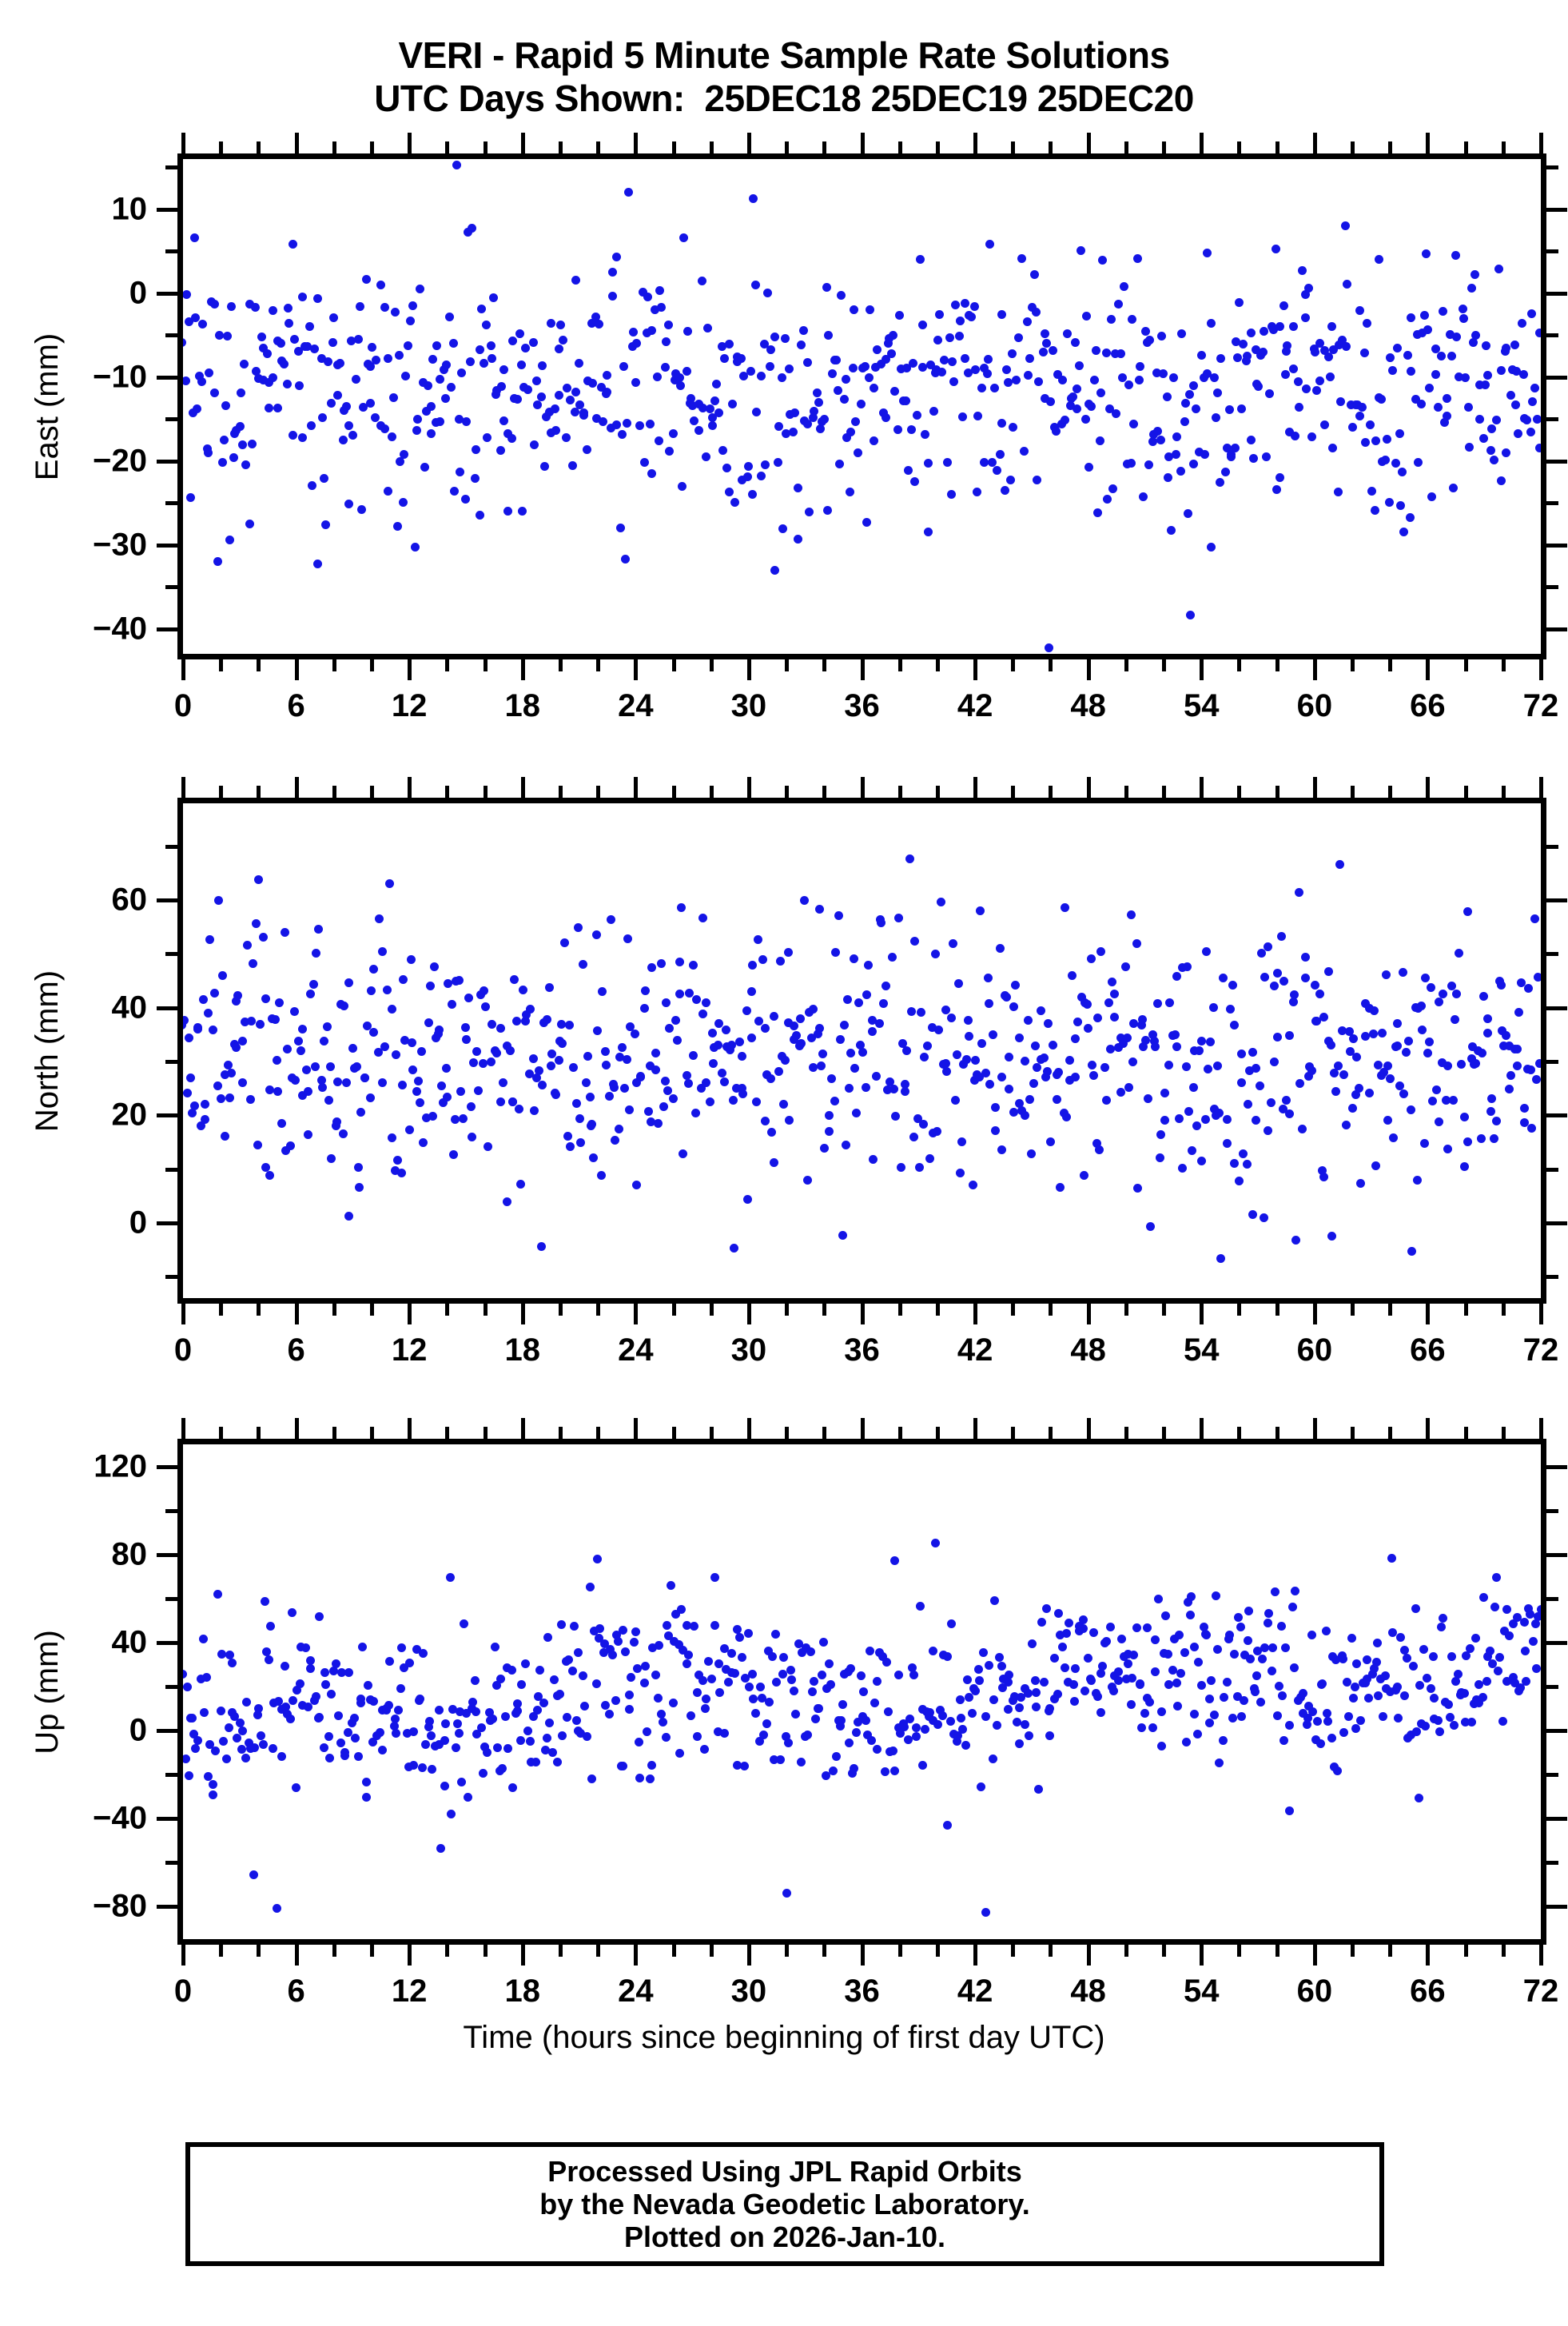 Image resolution: width=1568 pixels, height=2326 pixels. I want to click on x-tick-label: 60, so click(1314, 1992).